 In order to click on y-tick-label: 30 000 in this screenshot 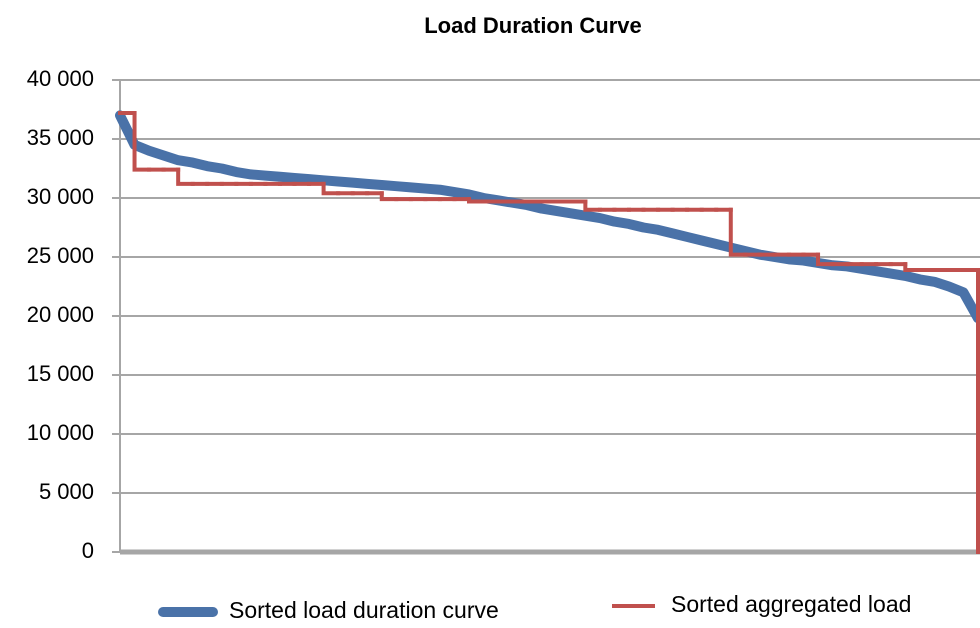, I will do `click(60, 196)`.